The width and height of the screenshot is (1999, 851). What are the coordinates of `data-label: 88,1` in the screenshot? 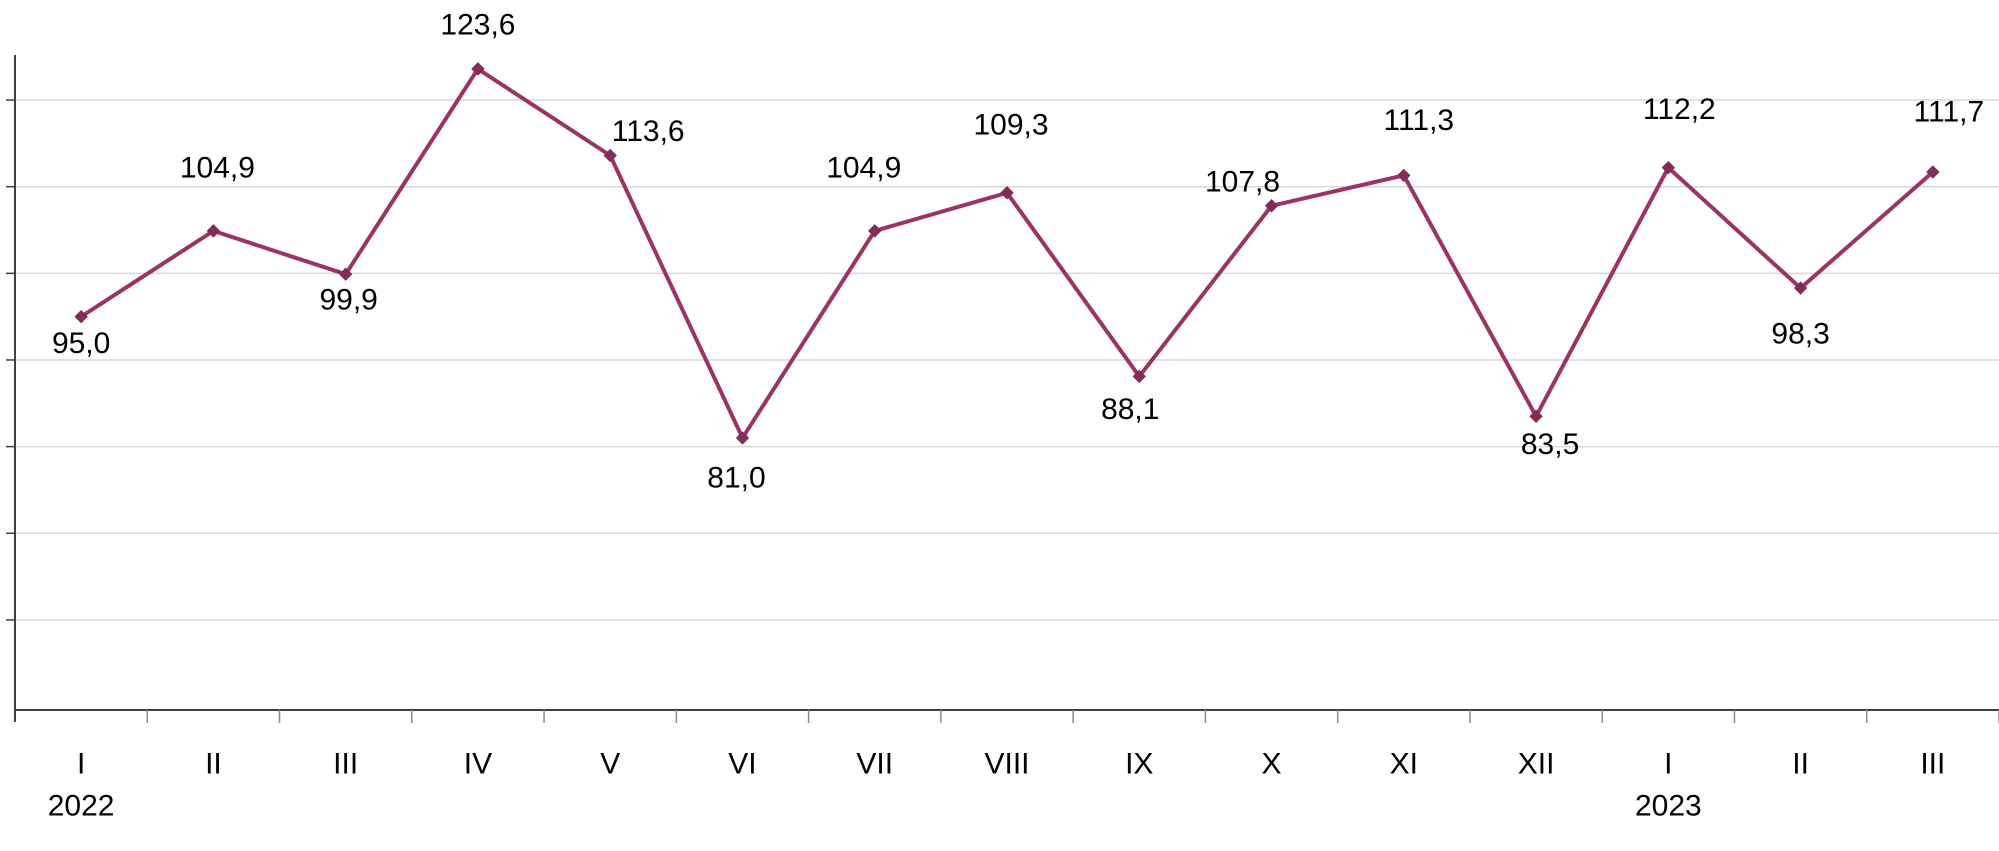 It's located at (1130, 409).